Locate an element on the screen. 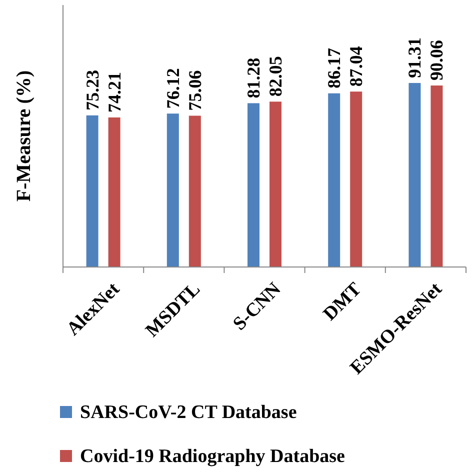 Image resolution: width=474 pixels, height=474 pixels. legend-label: SARS-CoV-2 CT Database is located at coordinates (188, 412).